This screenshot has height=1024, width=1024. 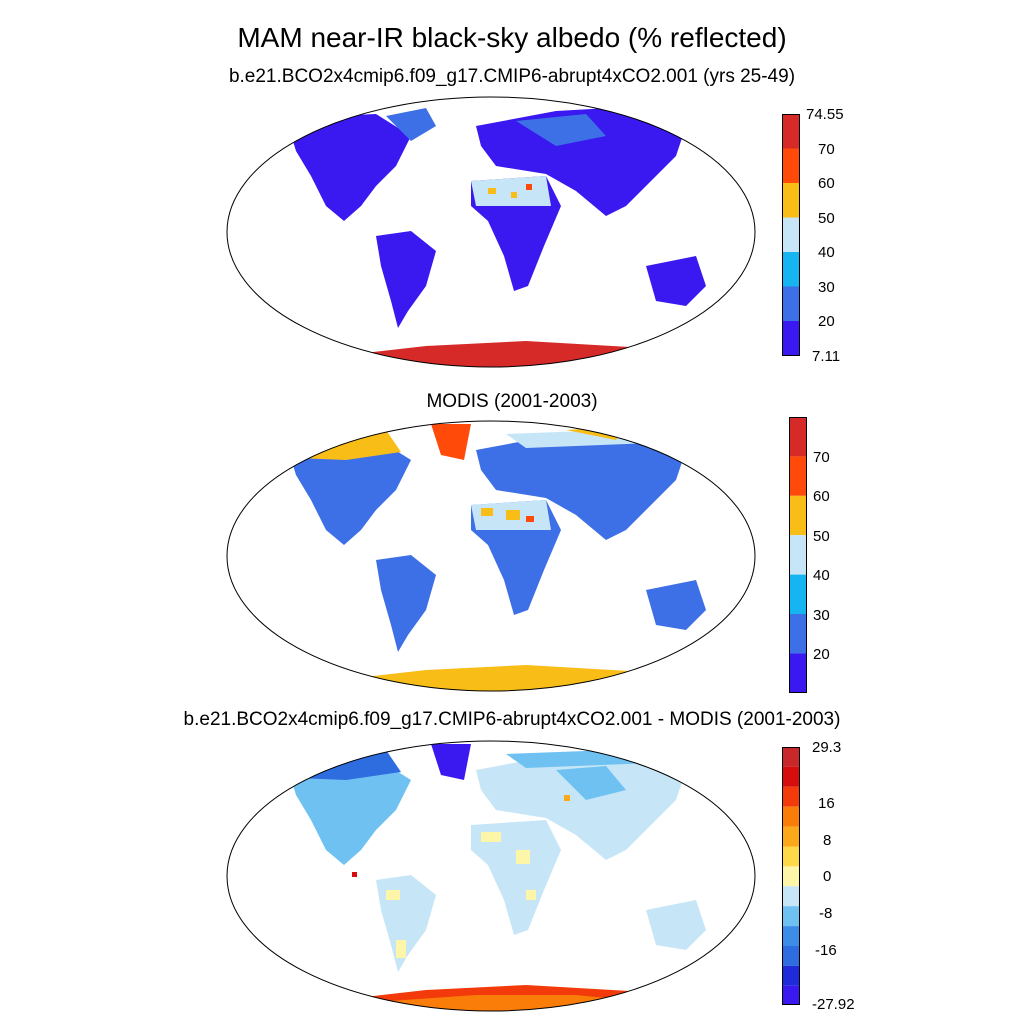 I want to click on colorbar-label: 74.55, so click(x=825, y=114).